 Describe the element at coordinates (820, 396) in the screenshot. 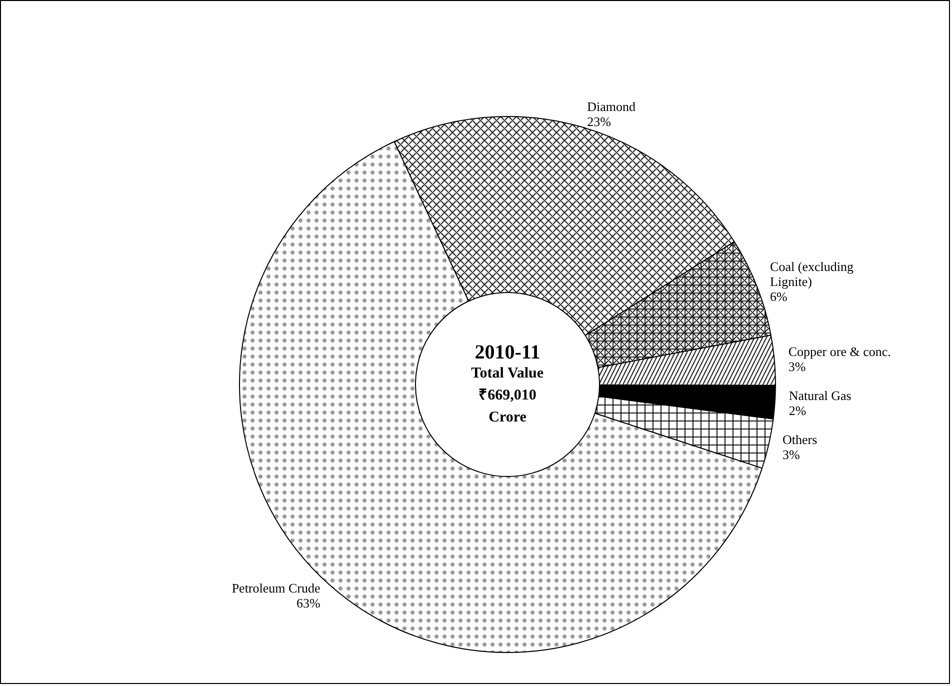

I see `slice-label: Natural Gas` at that location.